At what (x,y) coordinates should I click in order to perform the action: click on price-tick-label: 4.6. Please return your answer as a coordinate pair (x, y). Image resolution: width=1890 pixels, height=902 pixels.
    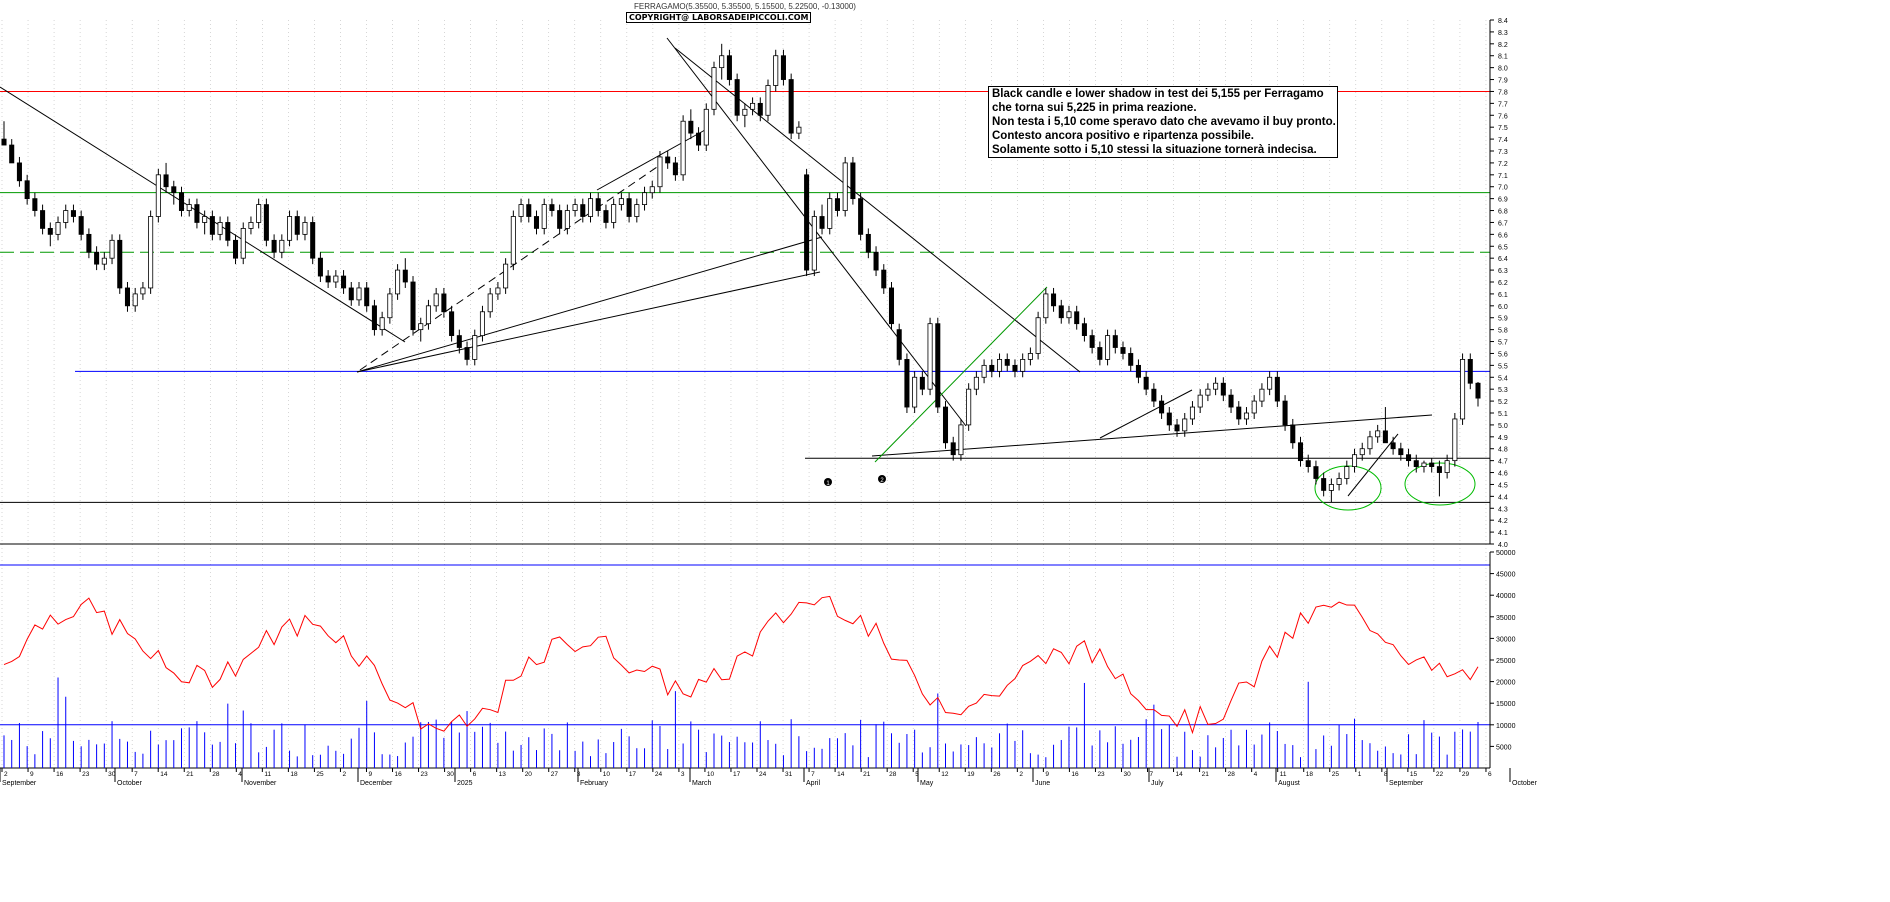
    Looking at the image, I should click on (1503, 474).